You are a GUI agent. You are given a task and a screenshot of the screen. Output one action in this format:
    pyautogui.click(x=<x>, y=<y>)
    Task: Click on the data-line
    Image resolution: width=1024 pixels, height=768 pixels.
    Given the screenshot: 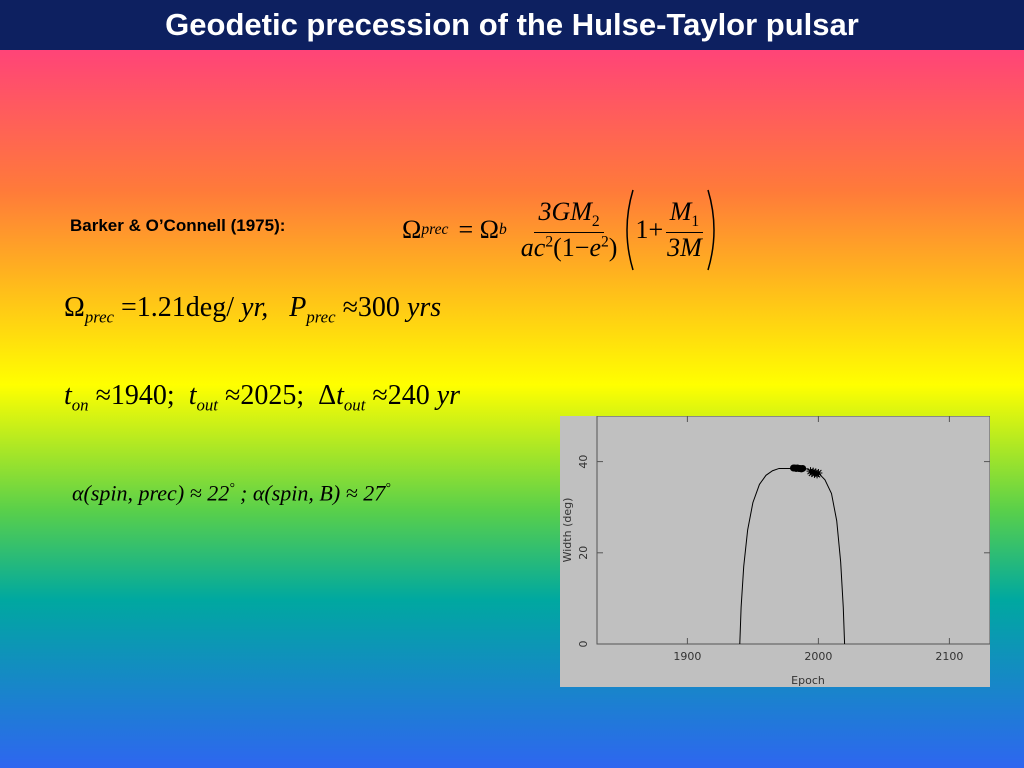 What is the action you would take?
    pyautogui.click(x=792, y=556)
    